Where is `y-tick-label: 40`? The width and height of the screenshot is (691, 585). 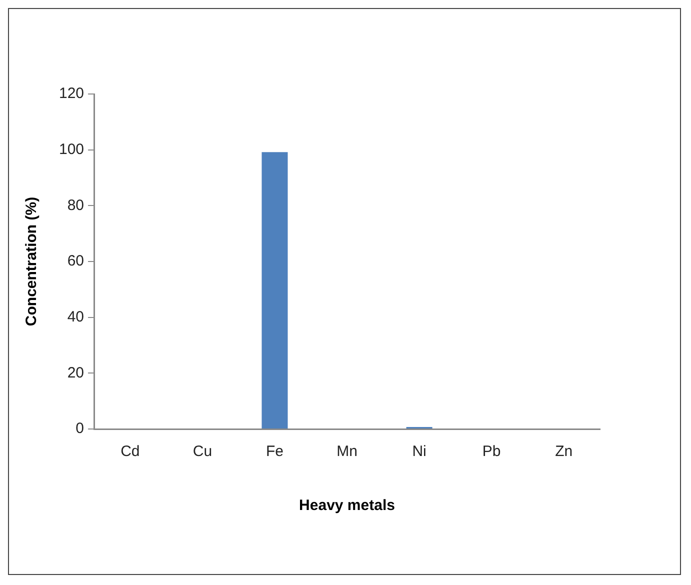 y-tick-label: 40 is located at coordinates (75, 317).